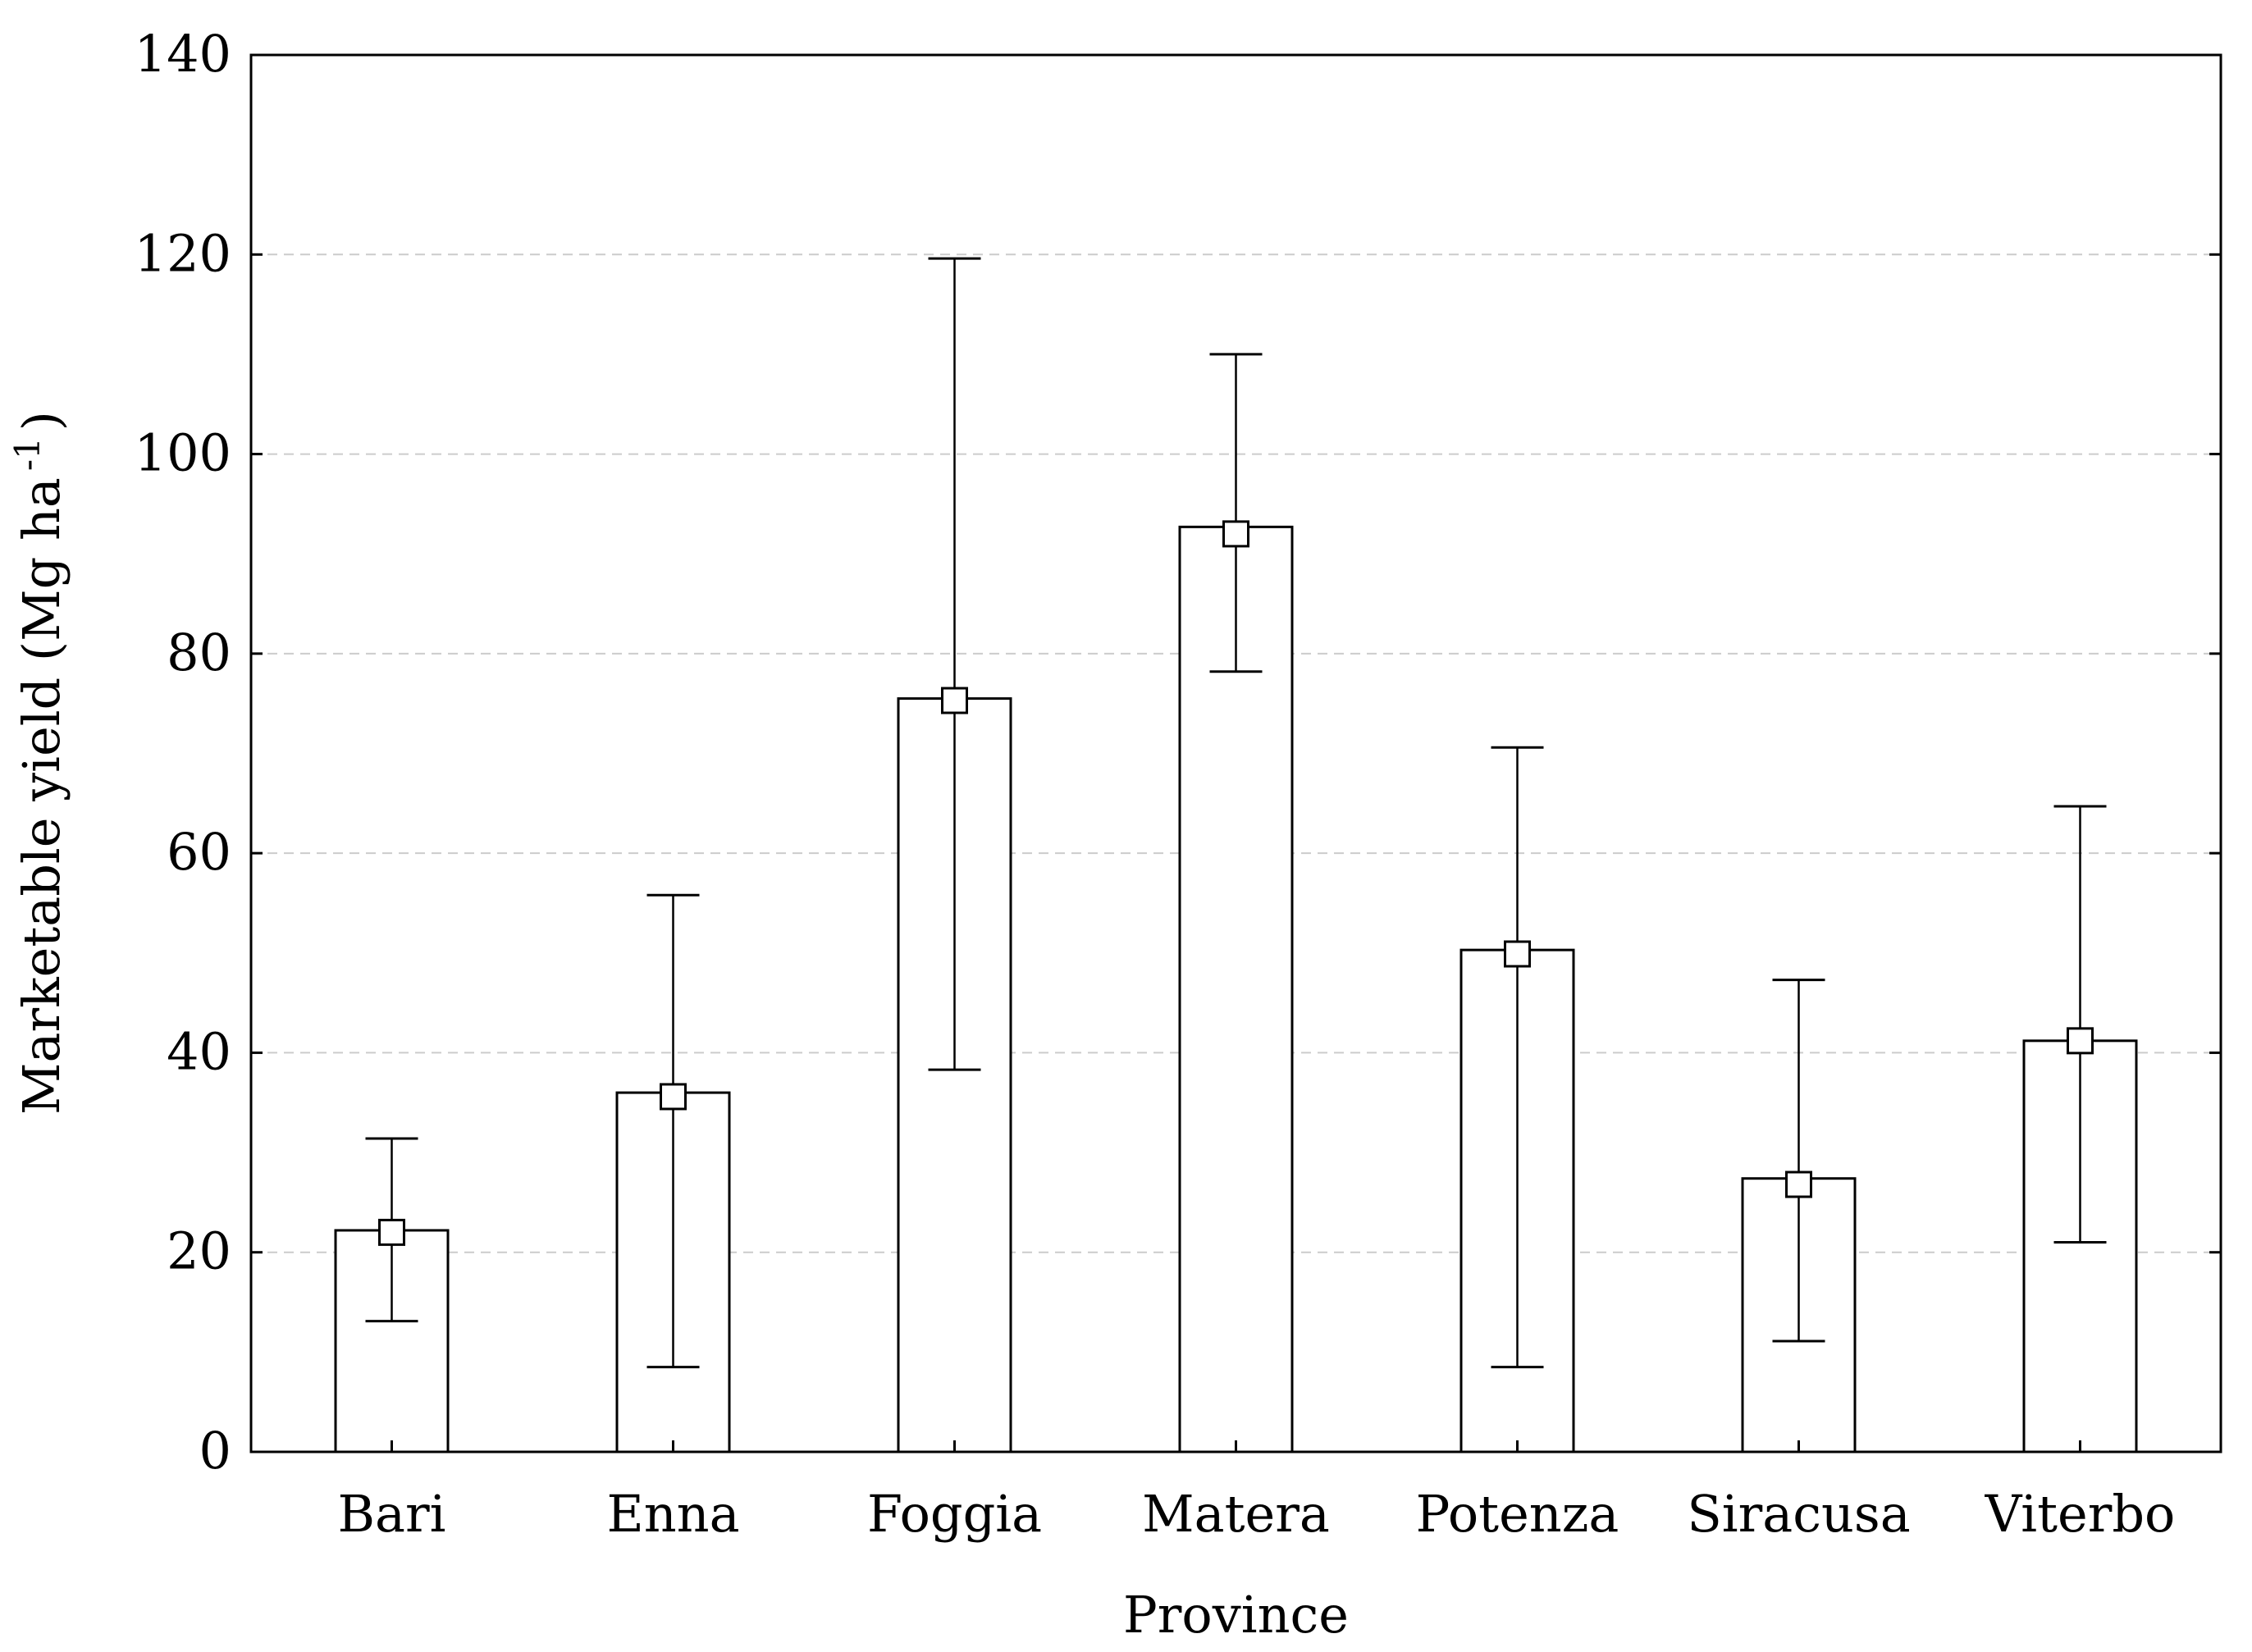 The height and width of the screenshot is (1652, 2252). I want to click on x-tick-label: Siracusa, so click(1798, 1514).